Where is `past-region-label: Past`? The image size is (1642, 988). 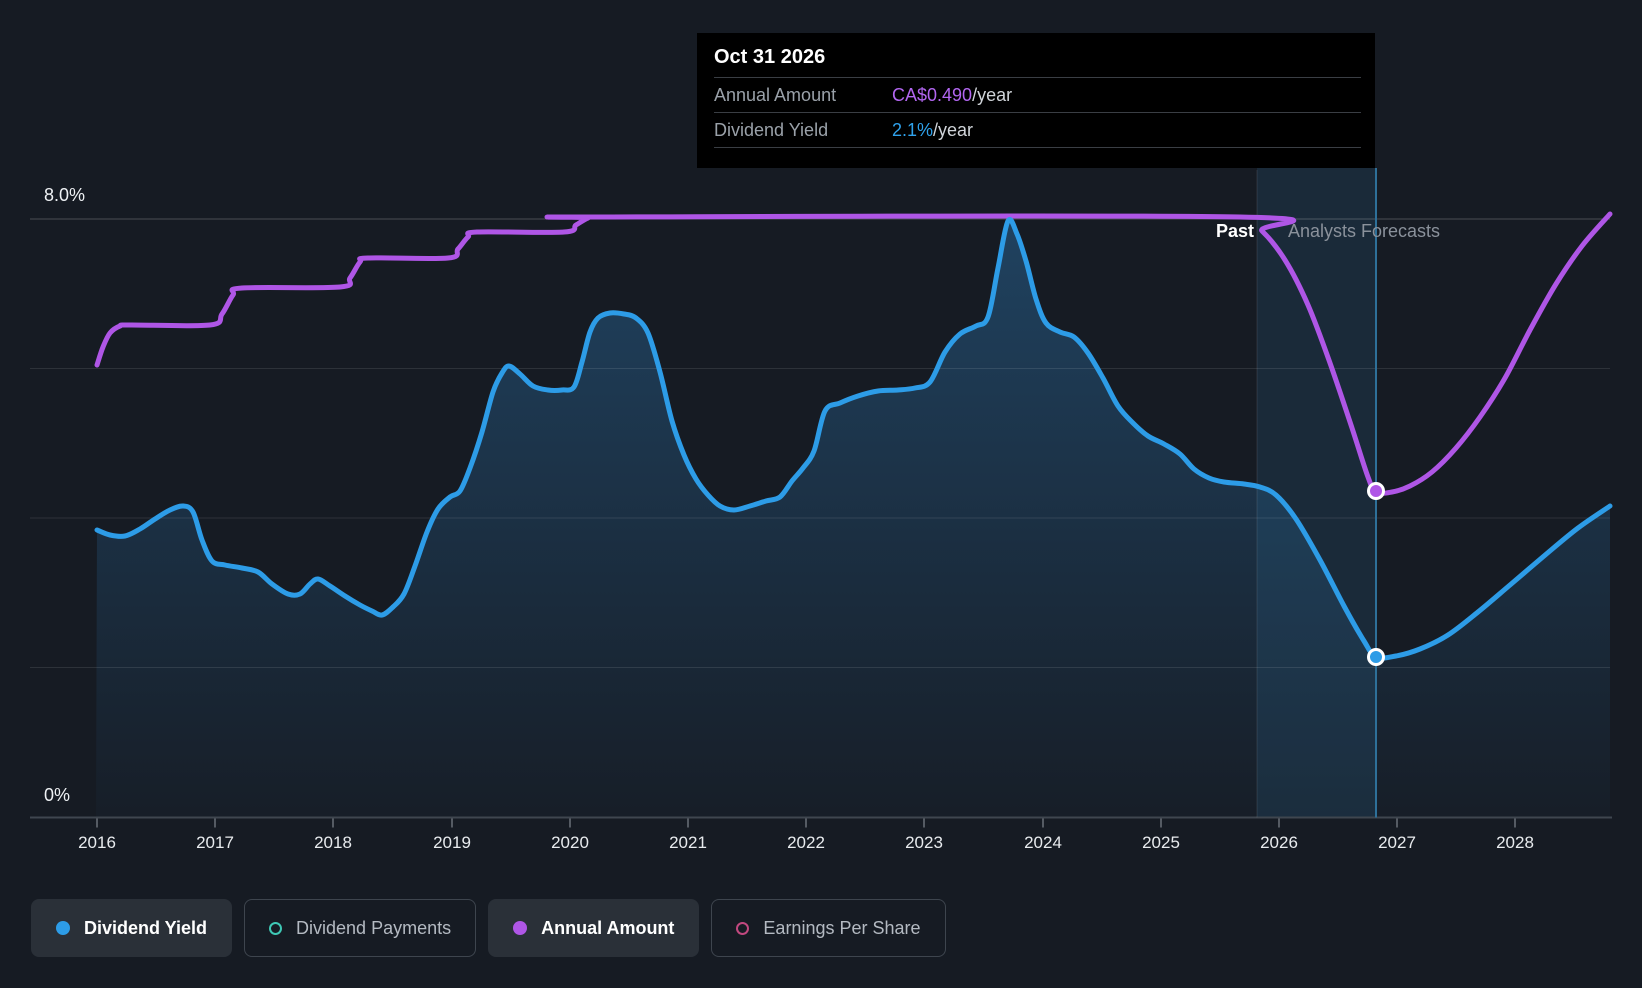 past-region-label: Past is located at coordinates (1234, 231).